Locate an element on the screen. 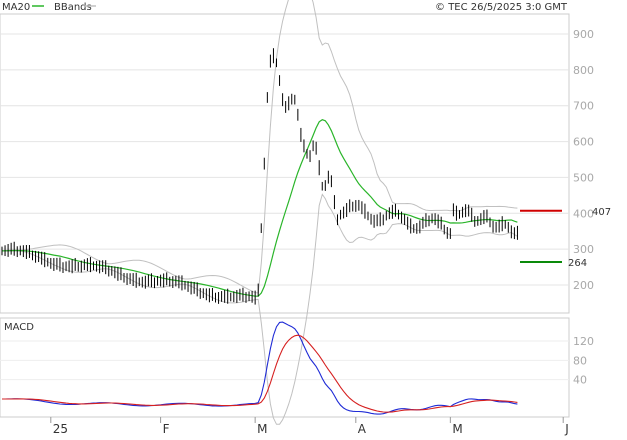 This screenshot has width=627, height=440. x-tick-label: F is located at coordinates (166, 429).